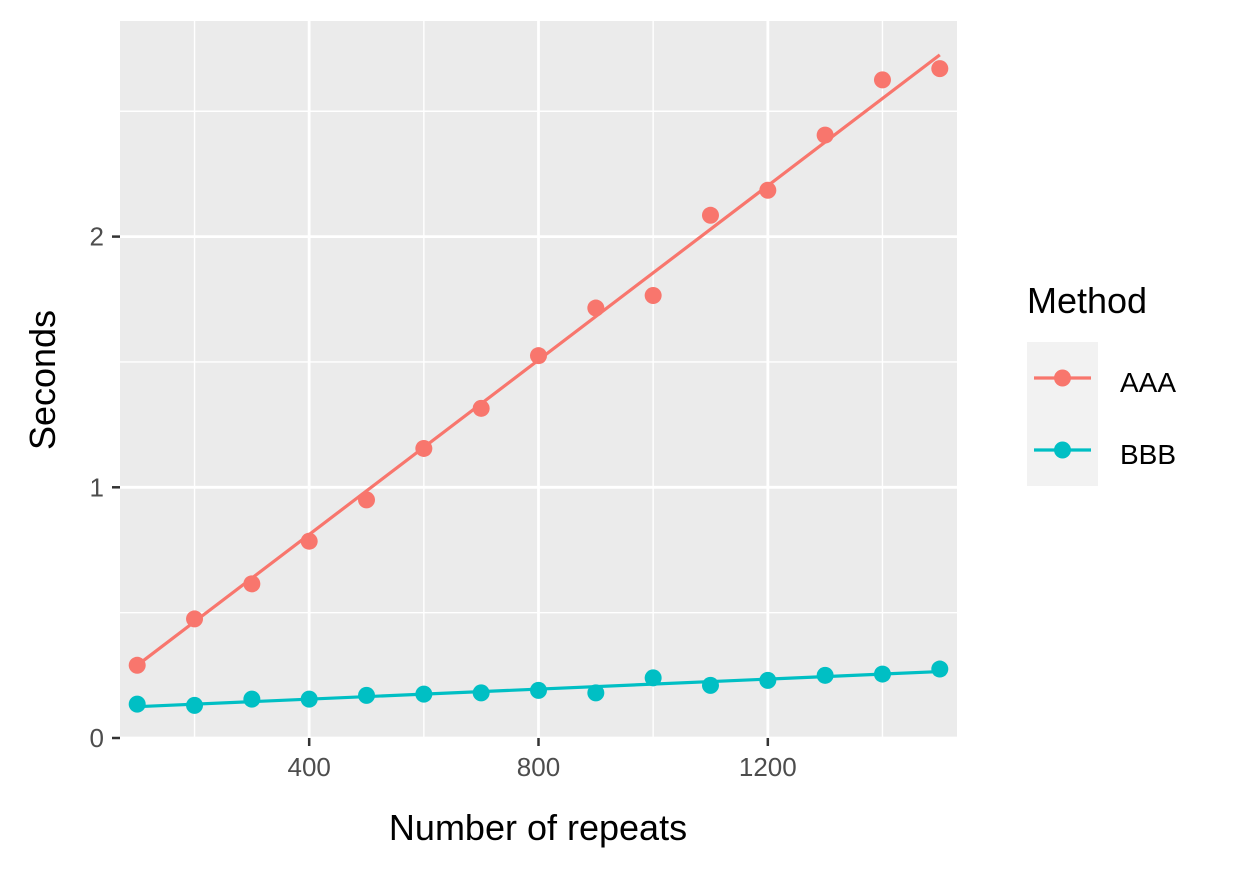  I want to click on legend-label-aaa: AAA, so click(1148, 382).